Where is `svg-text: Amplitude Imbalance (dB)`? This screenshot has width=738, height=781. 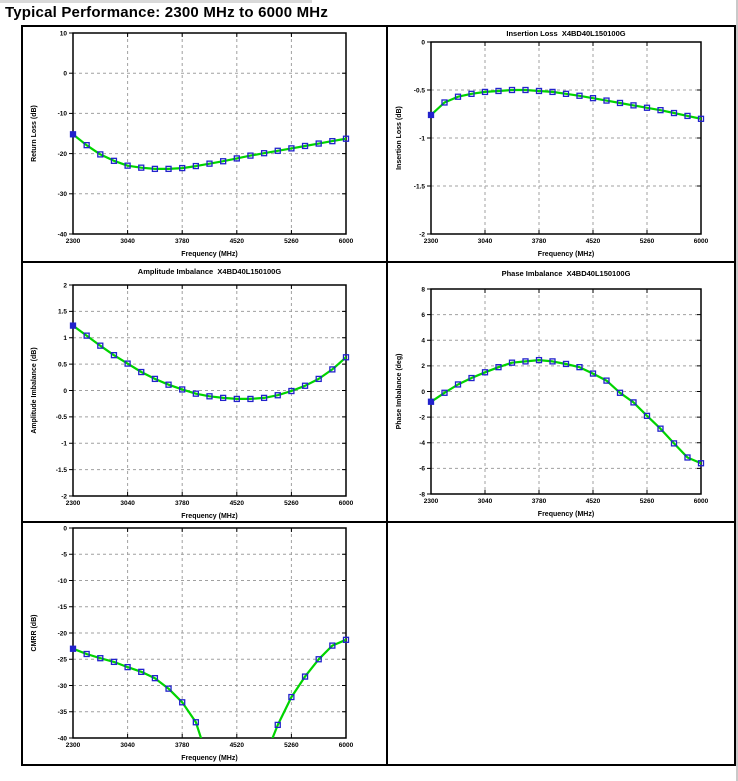 svg-text: Amplitude Imbalance (dB) is located at coordinates (34, 390).